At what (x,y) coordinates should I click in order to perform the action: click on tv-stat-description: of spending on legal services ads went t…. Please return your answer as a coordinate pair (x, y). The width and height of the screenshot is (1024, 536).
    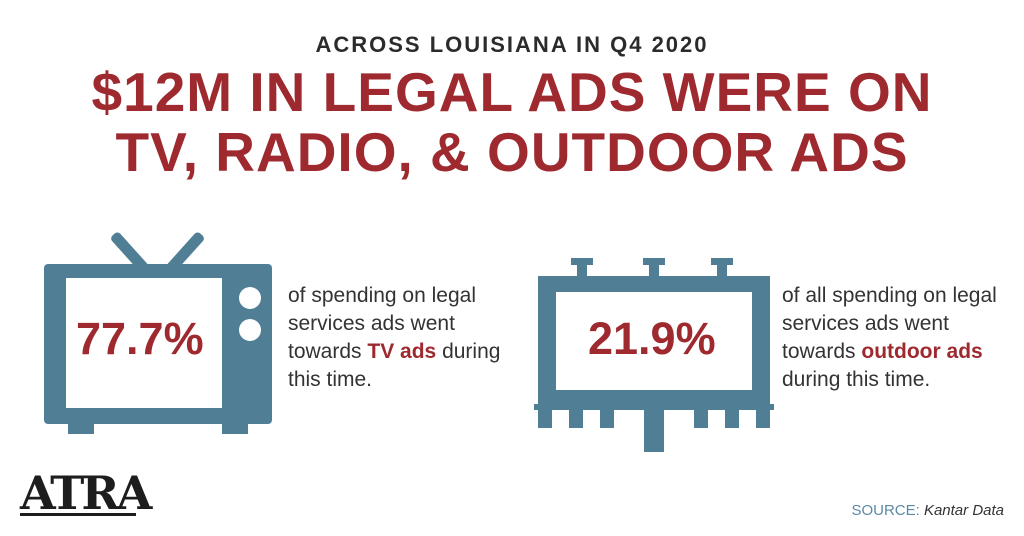
    Looking at the image, I should click on (394, 337).